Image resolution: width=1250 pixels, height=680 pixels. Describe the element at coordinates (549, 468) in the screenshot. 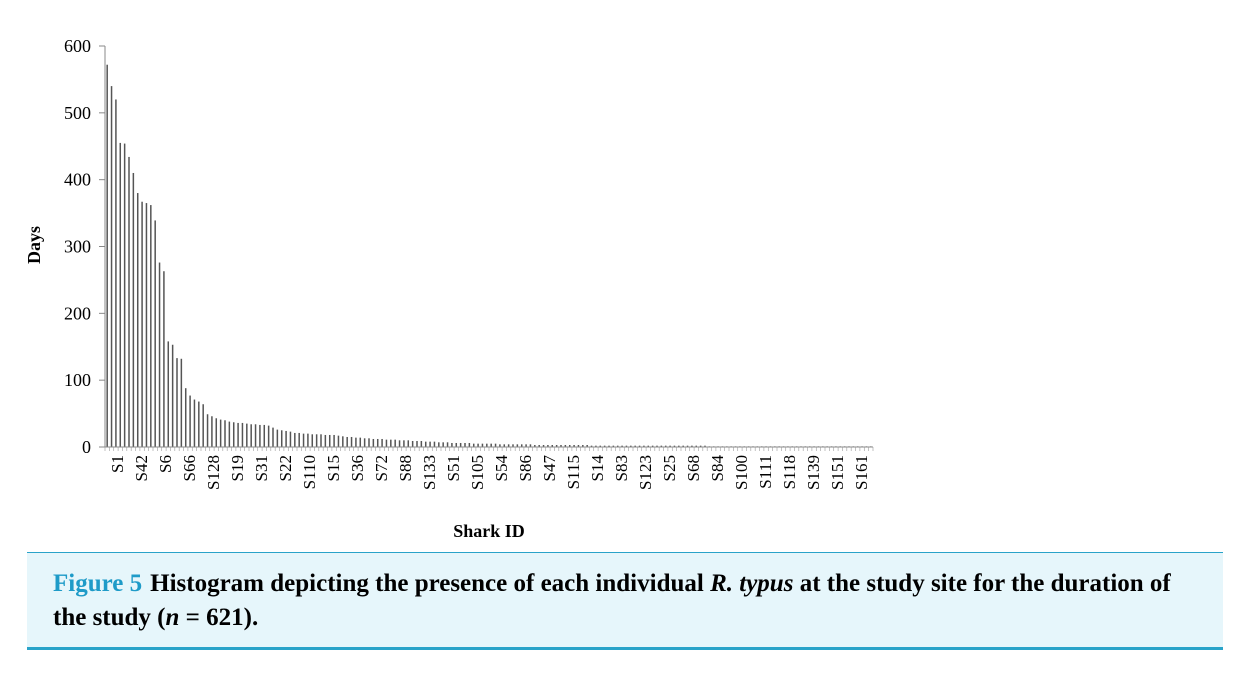

I see `x-tick-label: S47` at that location.